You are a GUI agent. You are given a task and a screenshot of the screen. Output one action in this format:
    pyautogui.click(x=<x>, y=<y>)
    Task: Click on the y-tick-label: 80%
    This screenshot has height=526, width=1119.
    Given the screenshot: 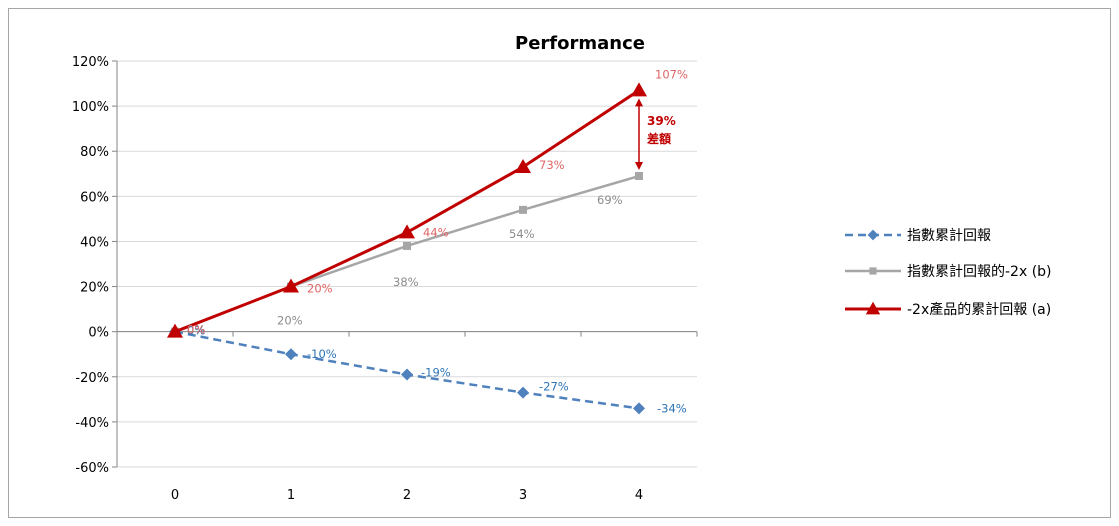 What is the action you would take?
    pyautogui.click(x=94, y=152)
    